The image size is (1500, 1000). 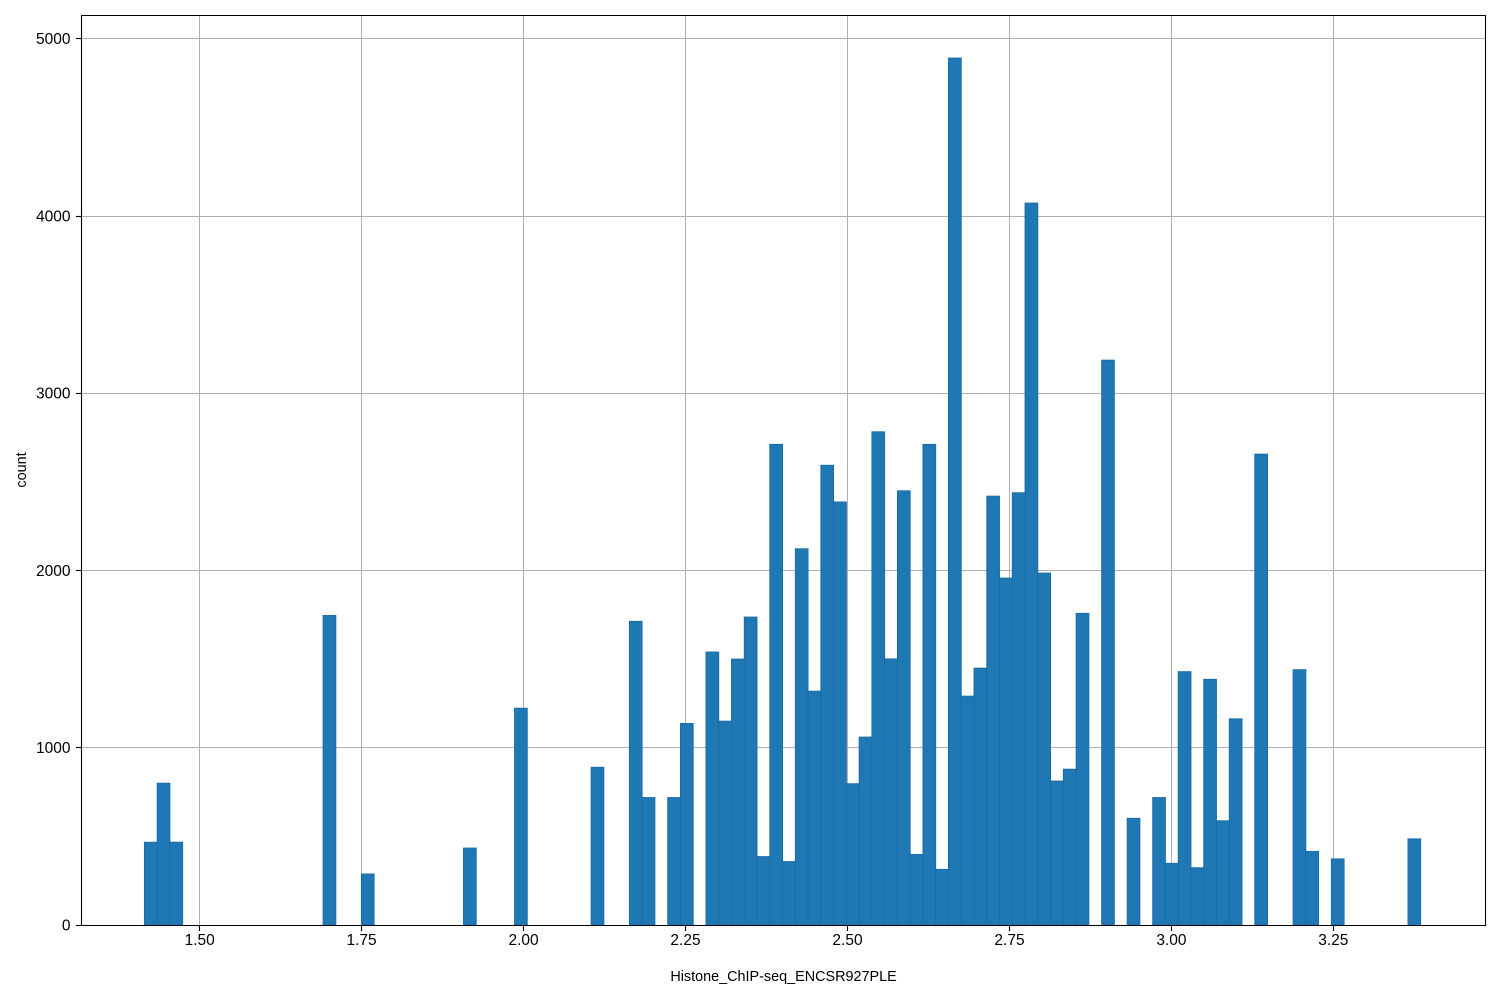 I want to click on svg-text: 3.00, so click(x=1171, y=940).